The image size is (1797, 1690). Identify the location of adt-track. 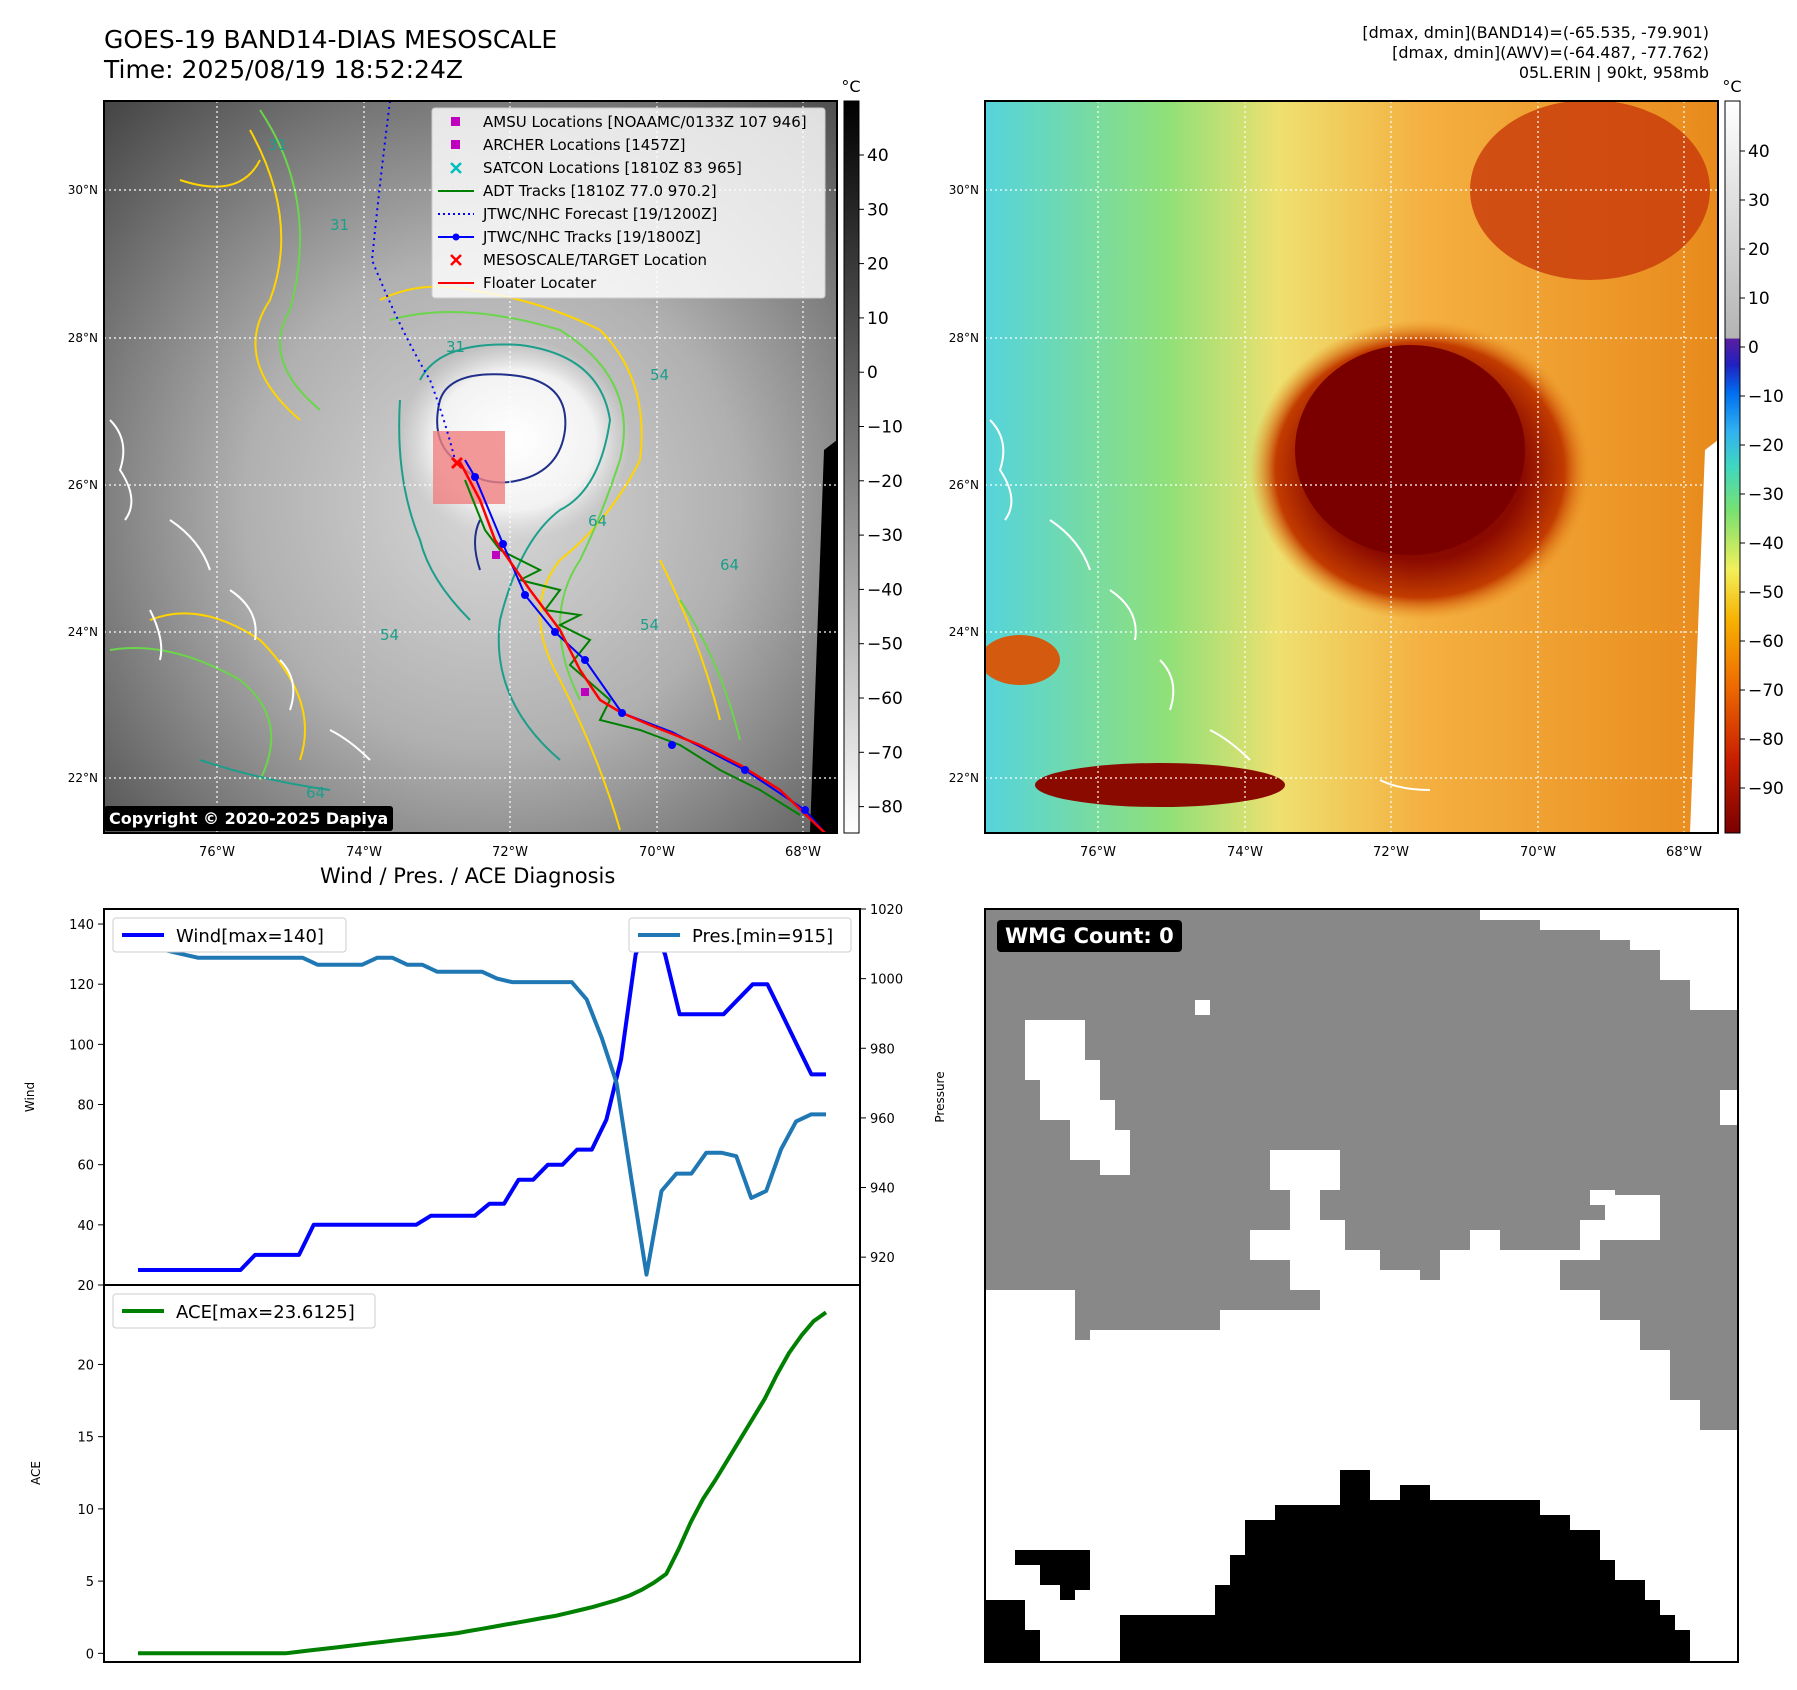
(632, 647).